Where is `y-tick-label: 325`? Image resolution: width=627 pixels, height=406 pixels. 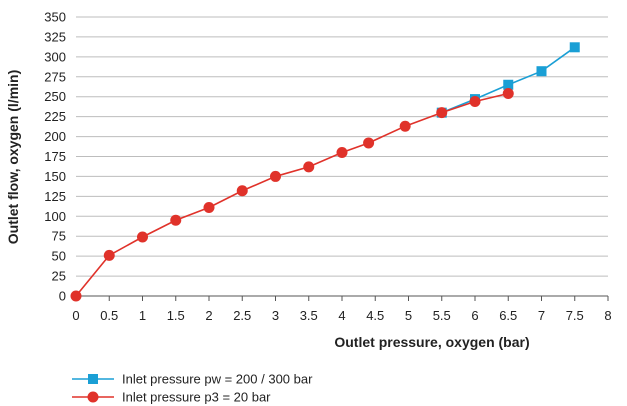
y-tick-label: 325 is located at coordinates (55, 36).